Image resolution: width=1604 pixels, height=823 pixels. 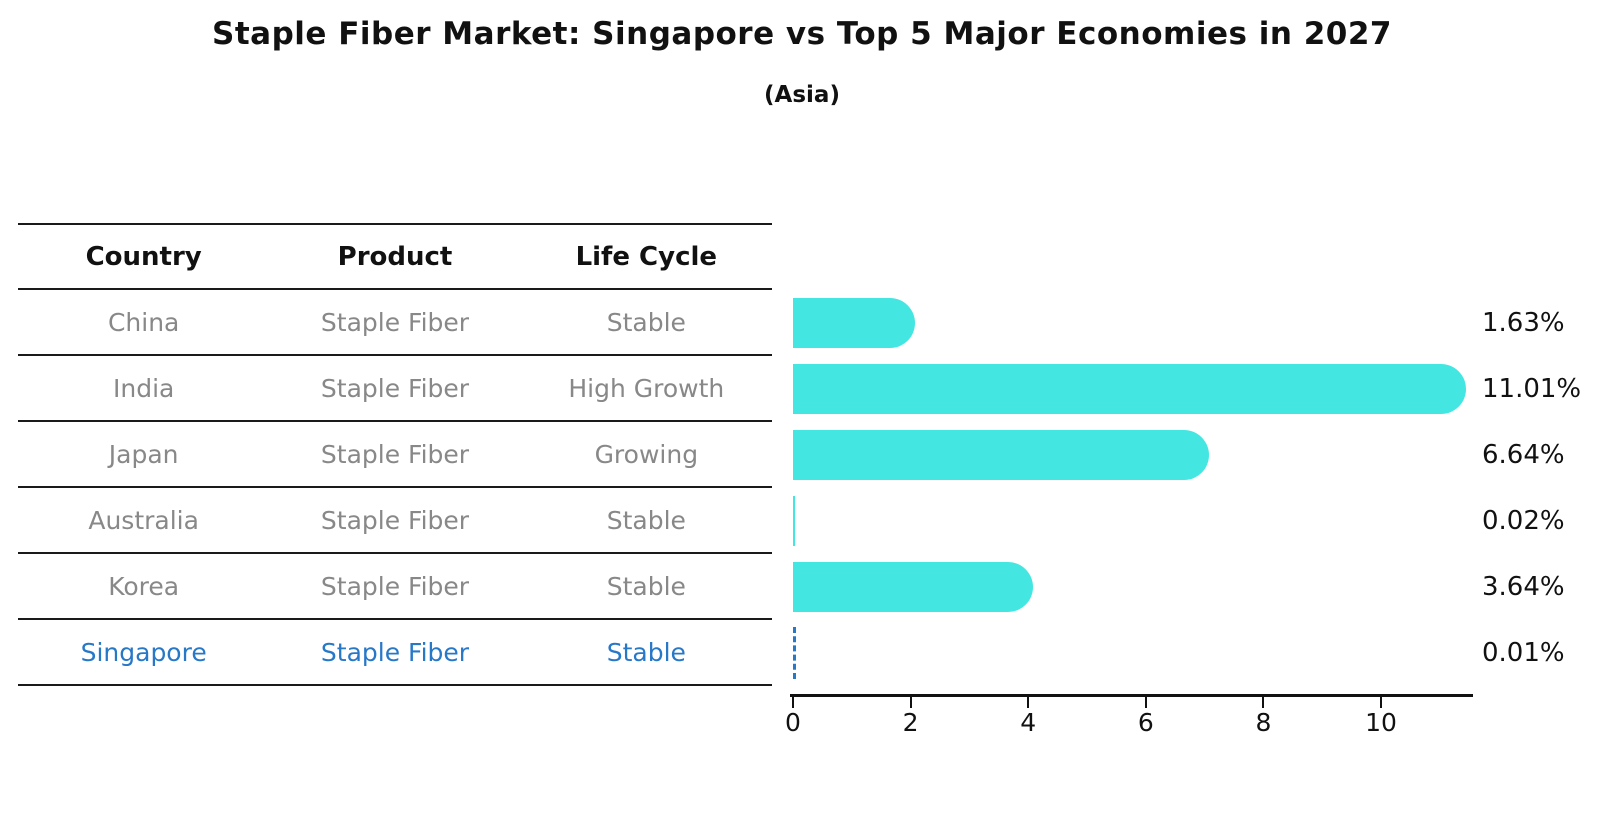 I want to click on table-row-korea: Korea Staple Fiber Stable, so click(x=395, y=587).